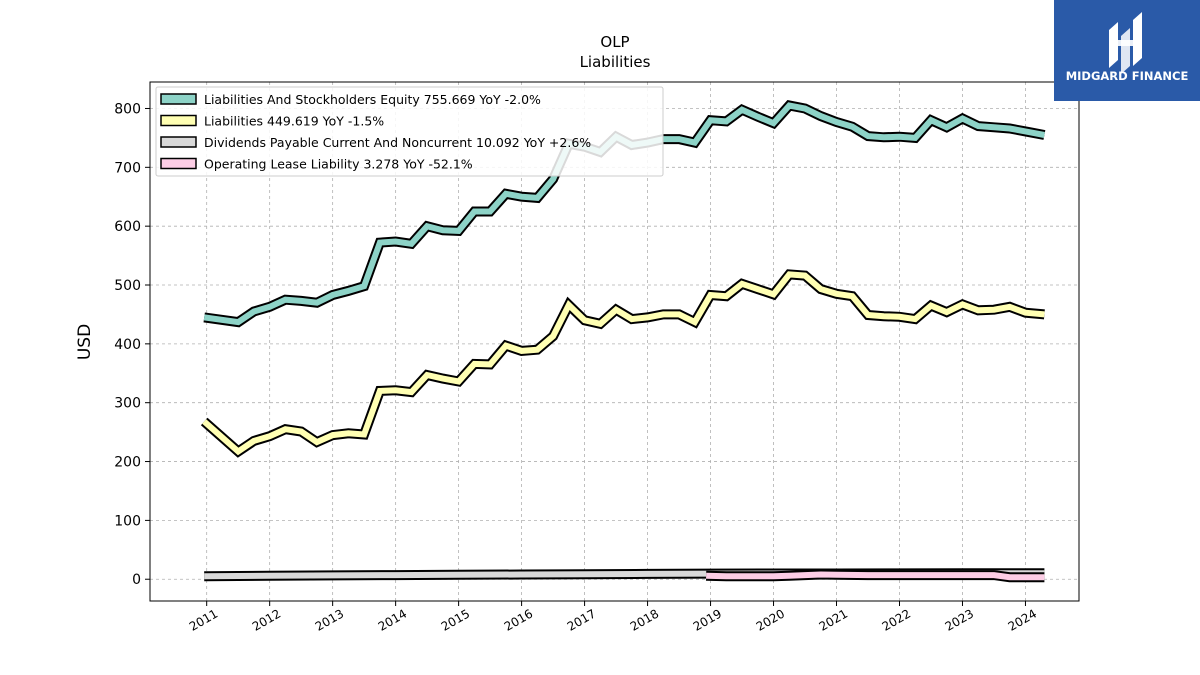 This screenshot has width=1200, height=675. Describe the element at coordinates (615, 62) in the screenshot. I see `chart-subtitle: Liabilities` at that location.